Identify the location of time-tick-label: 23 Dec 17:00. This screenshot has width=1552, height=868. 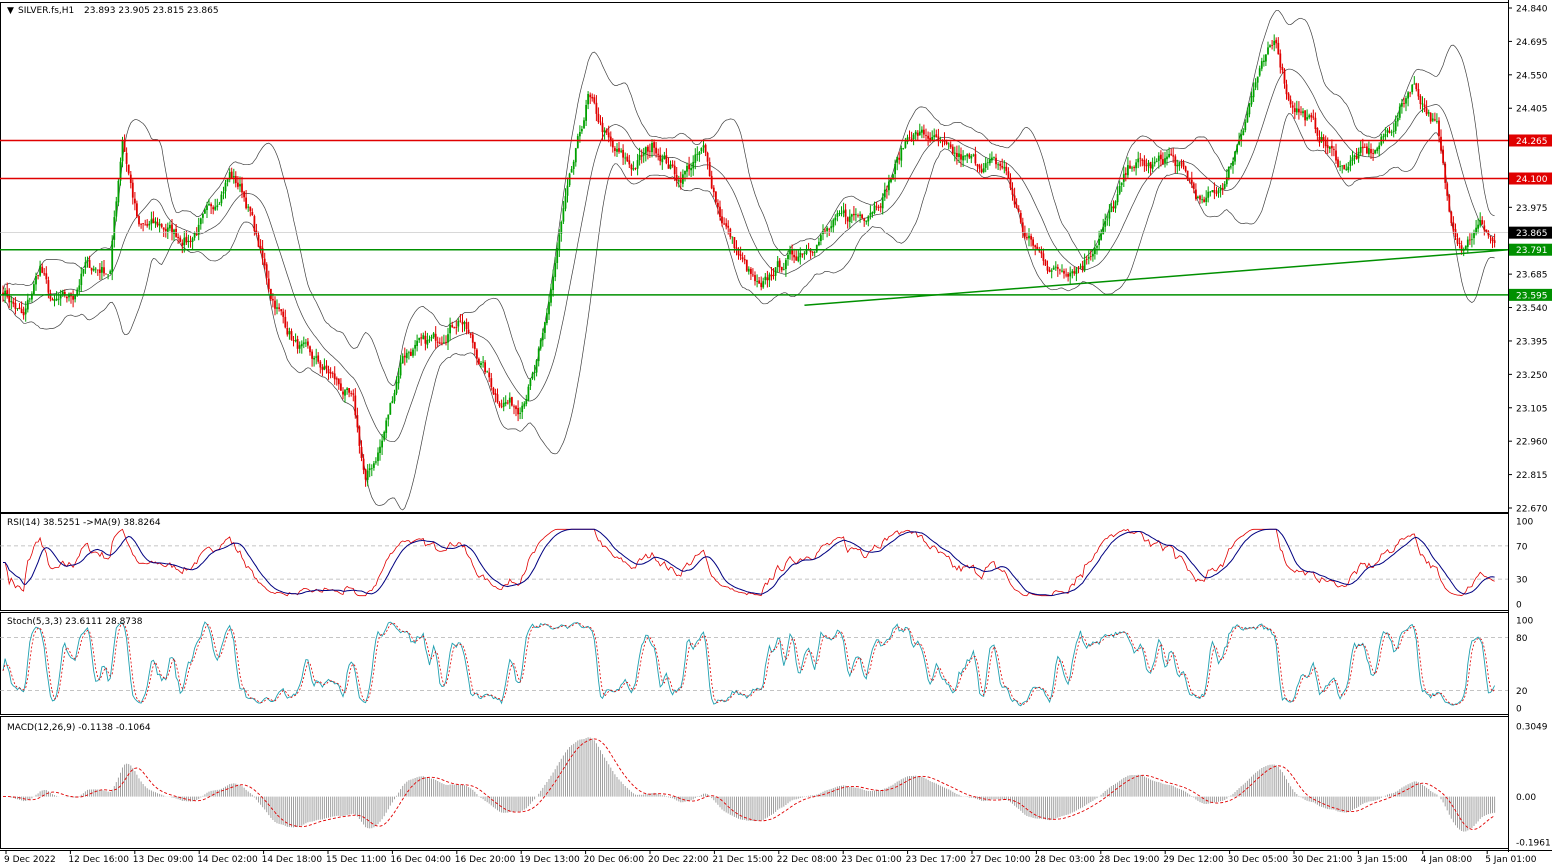
(936, 860).